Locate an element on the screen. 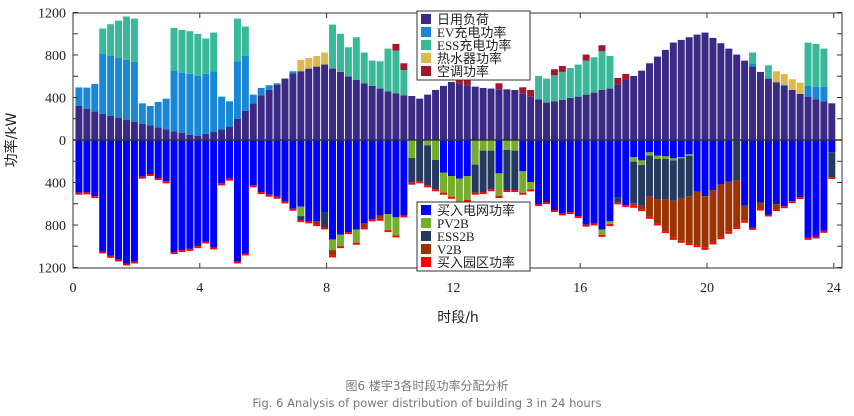  legend-entry: V2B is located at coordinates (449, 249).